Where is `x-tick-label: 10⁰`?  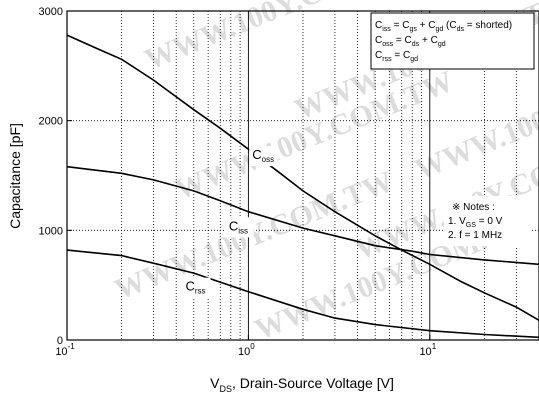
x-tick-label: 10⁰ is located at coordinates (246, 350).